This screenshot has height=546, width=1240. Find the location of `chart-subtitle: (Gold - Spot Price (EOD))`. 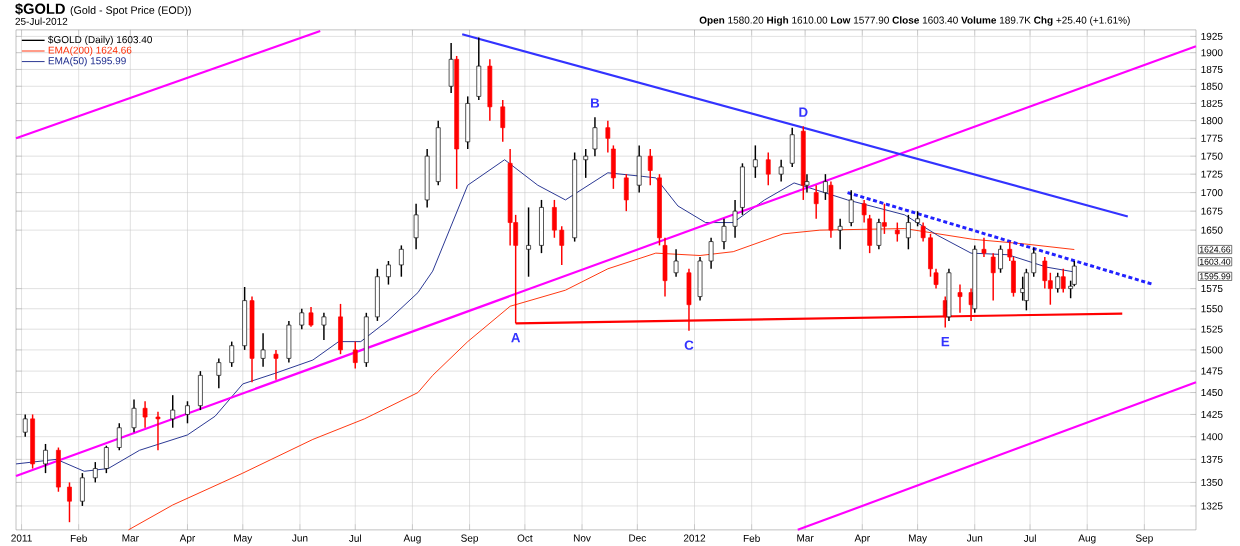

chart-subtitle: (Gold - Spot Price (EOD)) is located at coordinates (130, 11).